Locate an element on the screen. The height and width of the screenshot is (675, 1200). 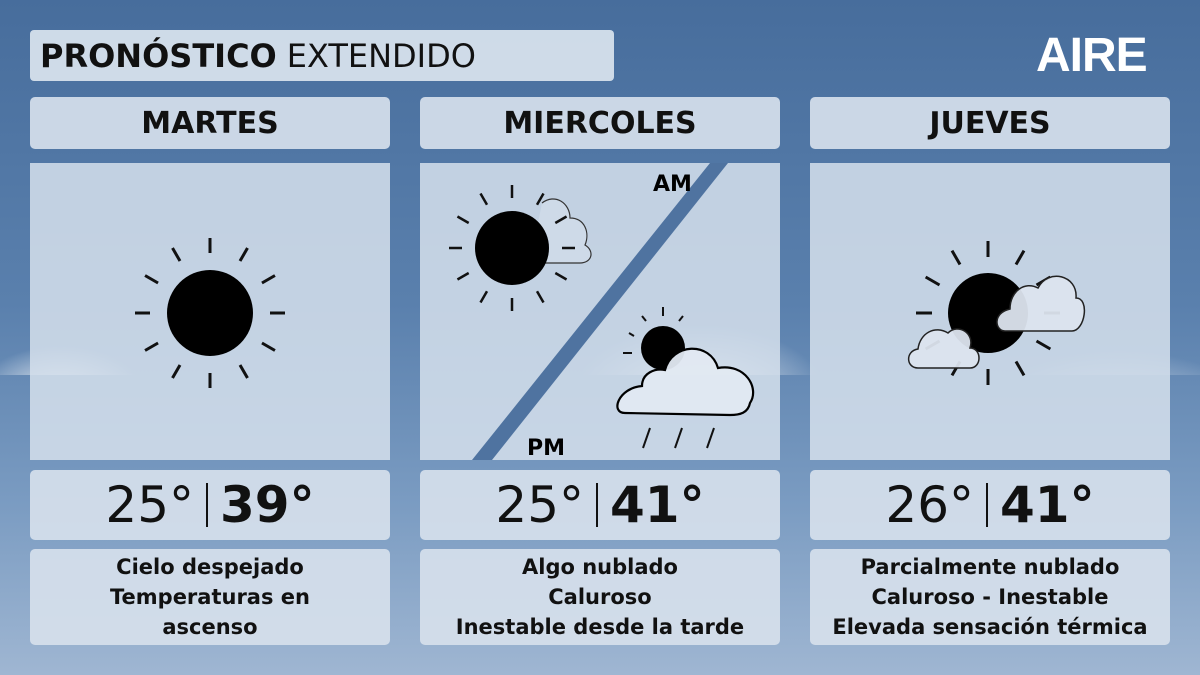
day-name: MARTES is located at coordinates (210, 123).